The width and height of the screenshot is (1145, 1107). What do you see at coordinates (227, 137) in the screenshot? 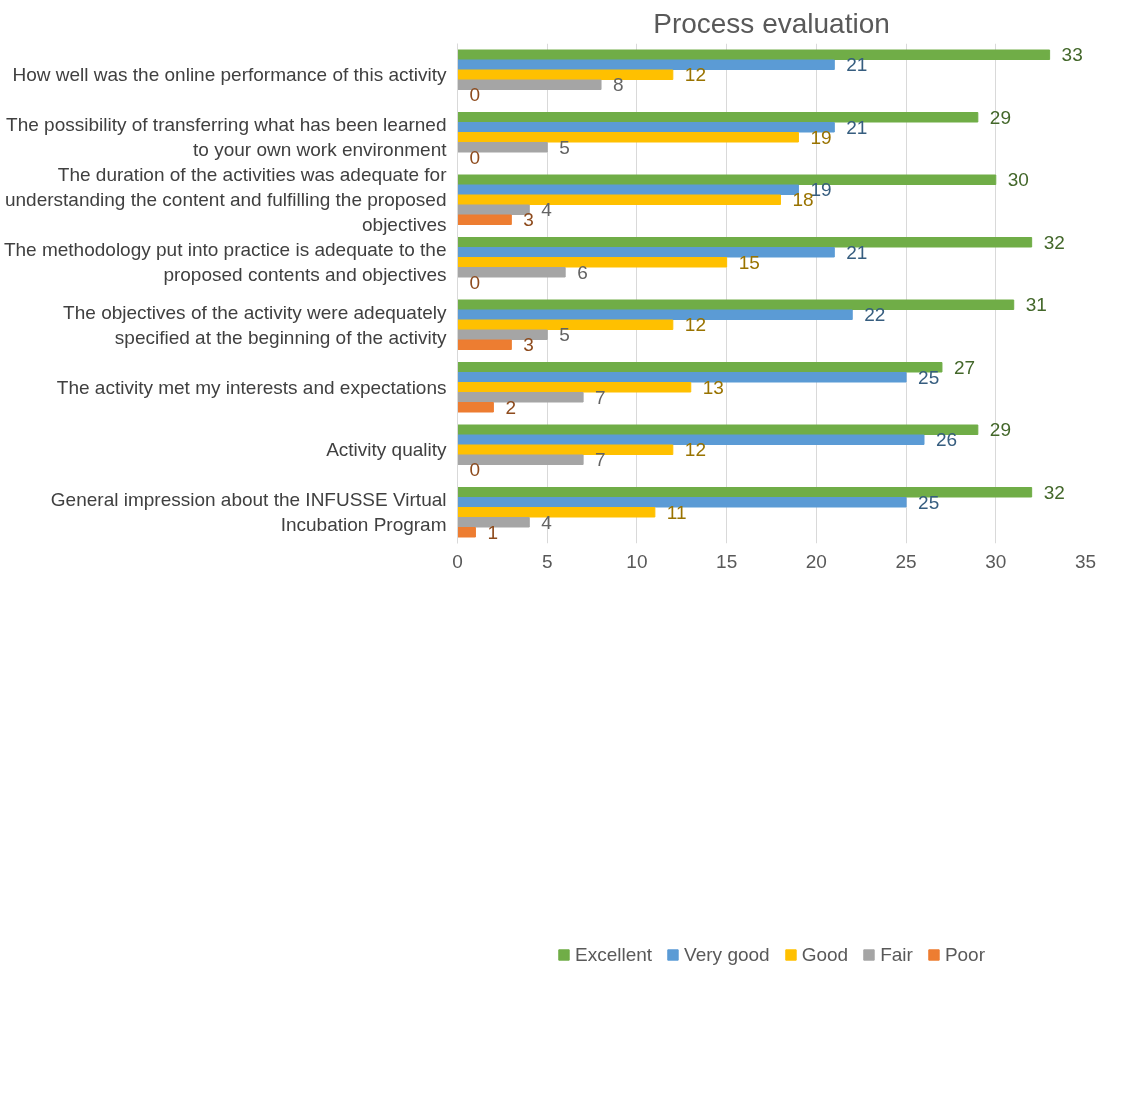
I see `y-tick-label: The possibility of transferring what has been learned to your own work environment` at bounding box center [227, 137].